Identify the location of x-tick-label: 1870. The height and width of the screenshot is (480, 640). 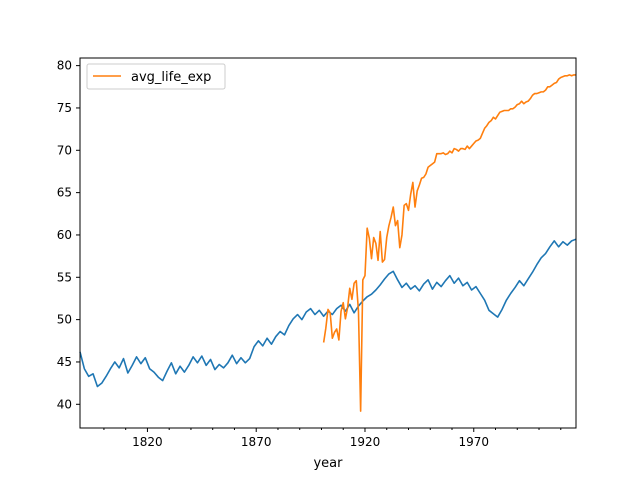
(256, 442).